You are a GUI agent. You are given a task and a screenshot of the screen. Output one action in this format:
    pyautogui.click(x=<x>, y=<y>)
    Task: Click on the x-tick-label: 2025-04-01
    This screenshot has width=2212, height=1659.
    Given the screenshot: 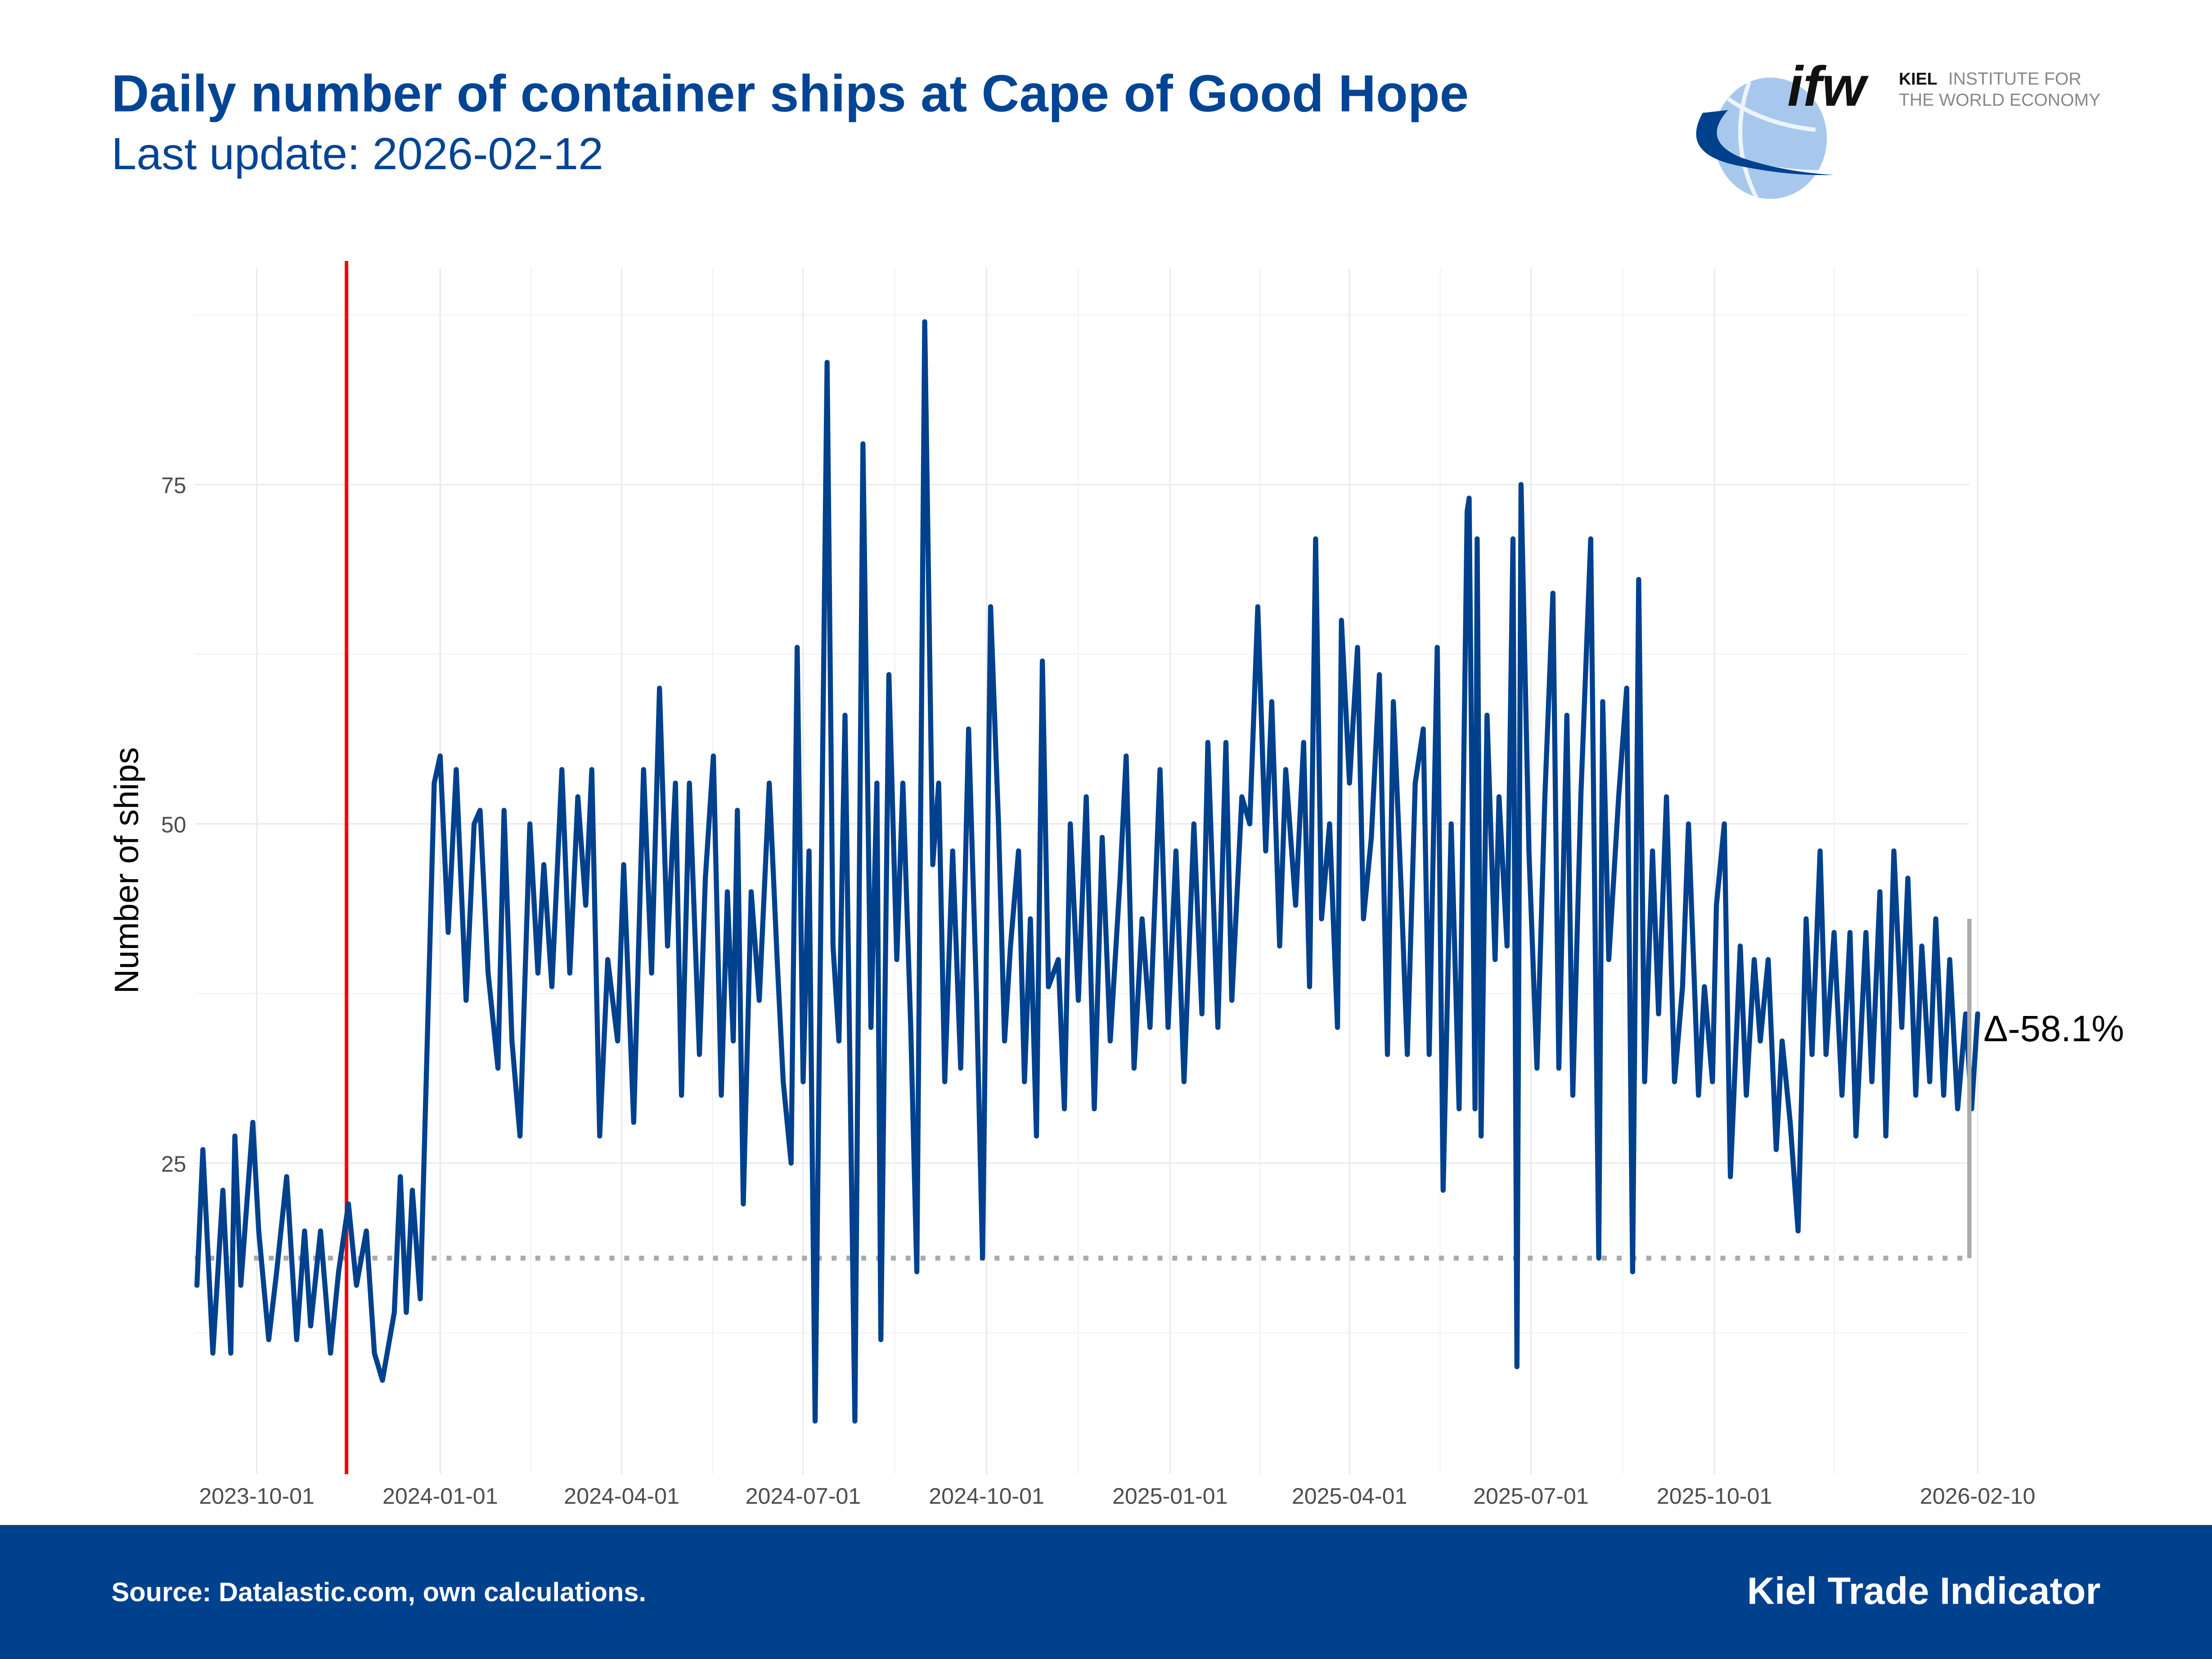 What is the action you would take?
    pyautogui.click(x=1349, y=1496)
    